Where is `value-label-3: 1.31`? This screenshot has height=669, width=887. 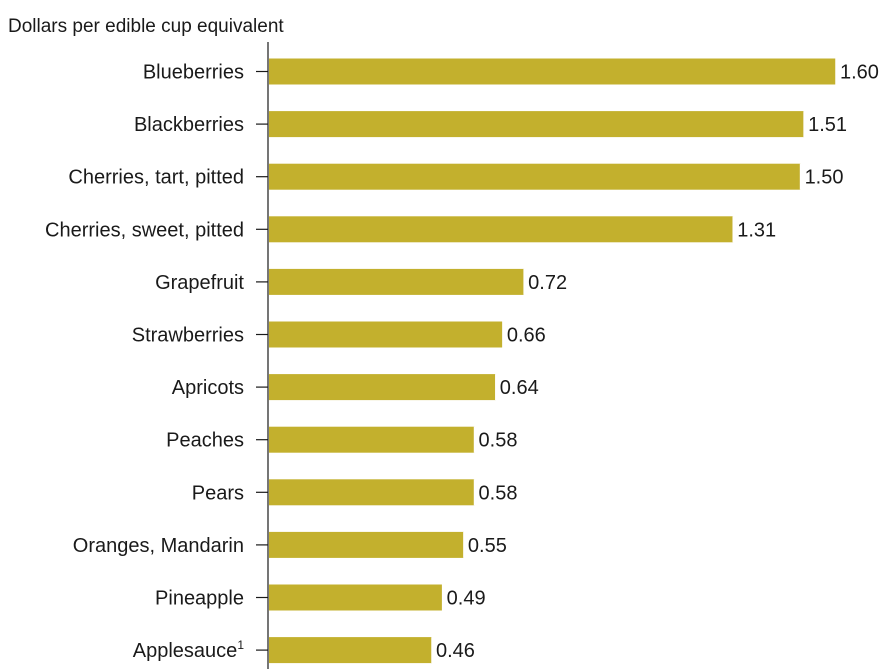
value-label-3: 1.31 is located at coordinates (756, 230).